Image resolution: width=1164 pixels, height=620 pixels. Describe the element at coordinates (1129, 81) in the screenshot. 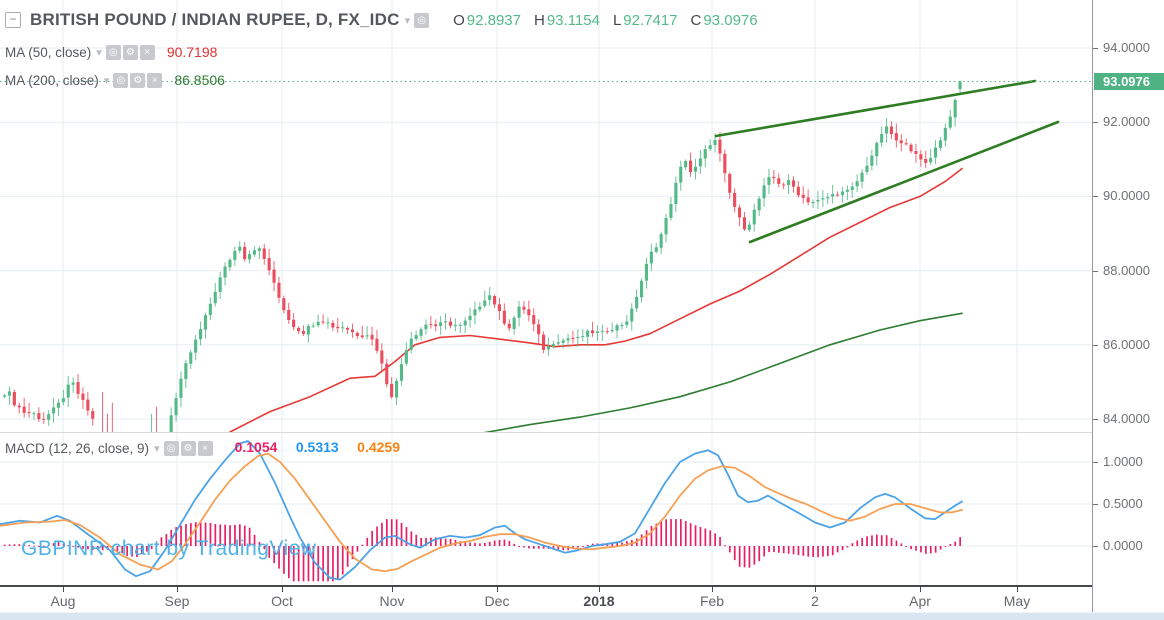

I see `last-price-badge: 93.0976` at that location.